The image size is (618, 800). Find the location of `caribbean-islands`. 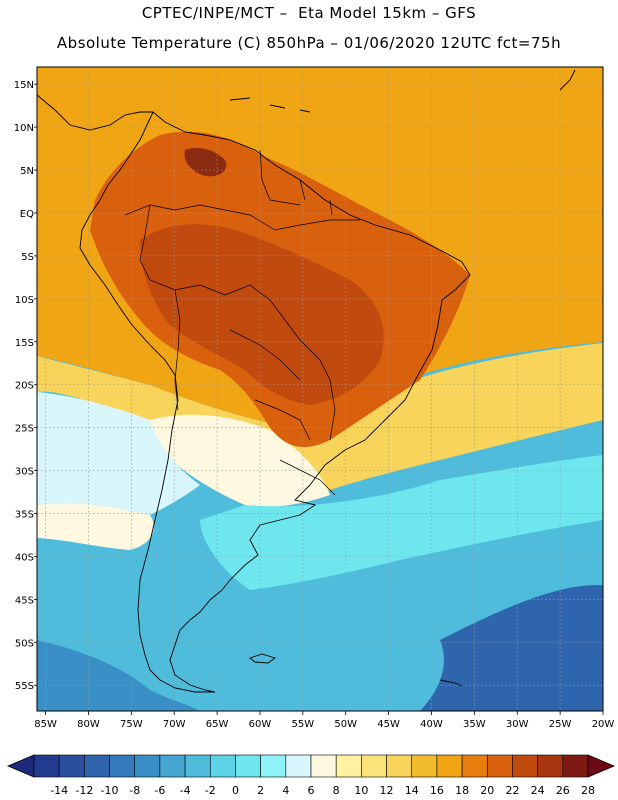

caribbean-islands is located at coordinates (402, 91).